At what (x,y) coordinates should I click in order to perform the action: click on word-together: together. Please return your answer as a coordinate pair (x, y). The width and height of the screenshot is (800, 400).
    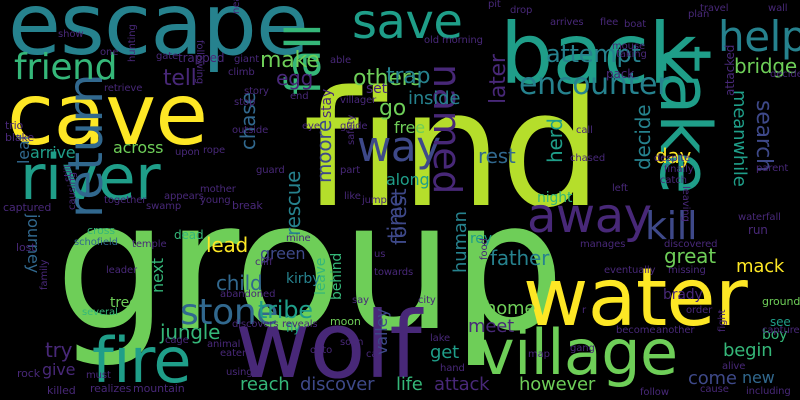
    Looking at the image, I should click on (125, 200).